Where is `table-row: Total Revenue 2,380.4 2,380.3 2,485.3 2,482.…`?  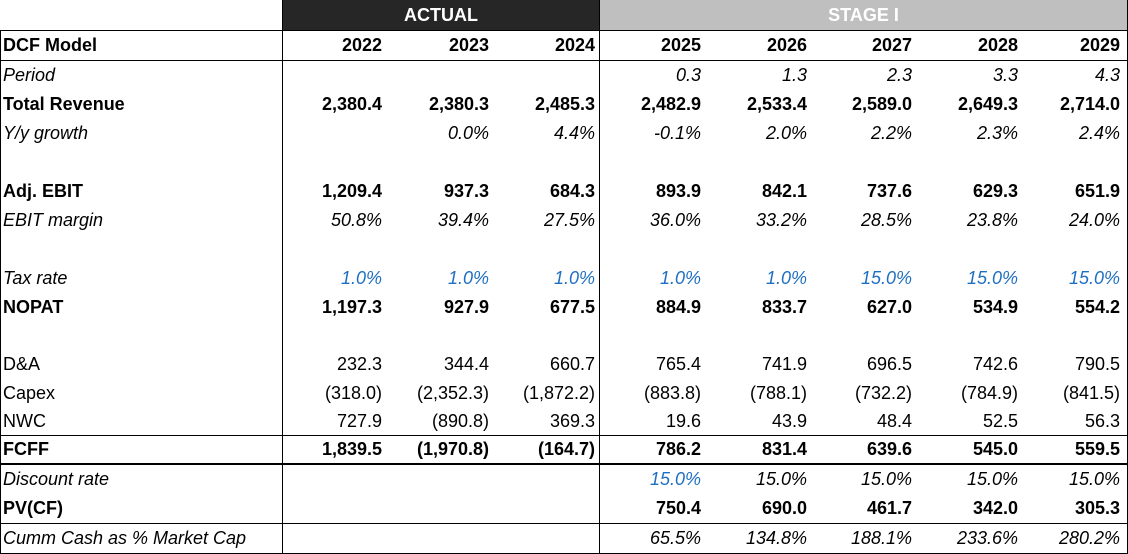 table-row: Total Revenue 2,380.4 2,380.3 2,485.3 2,482.… is located at coordinates (564, 104).